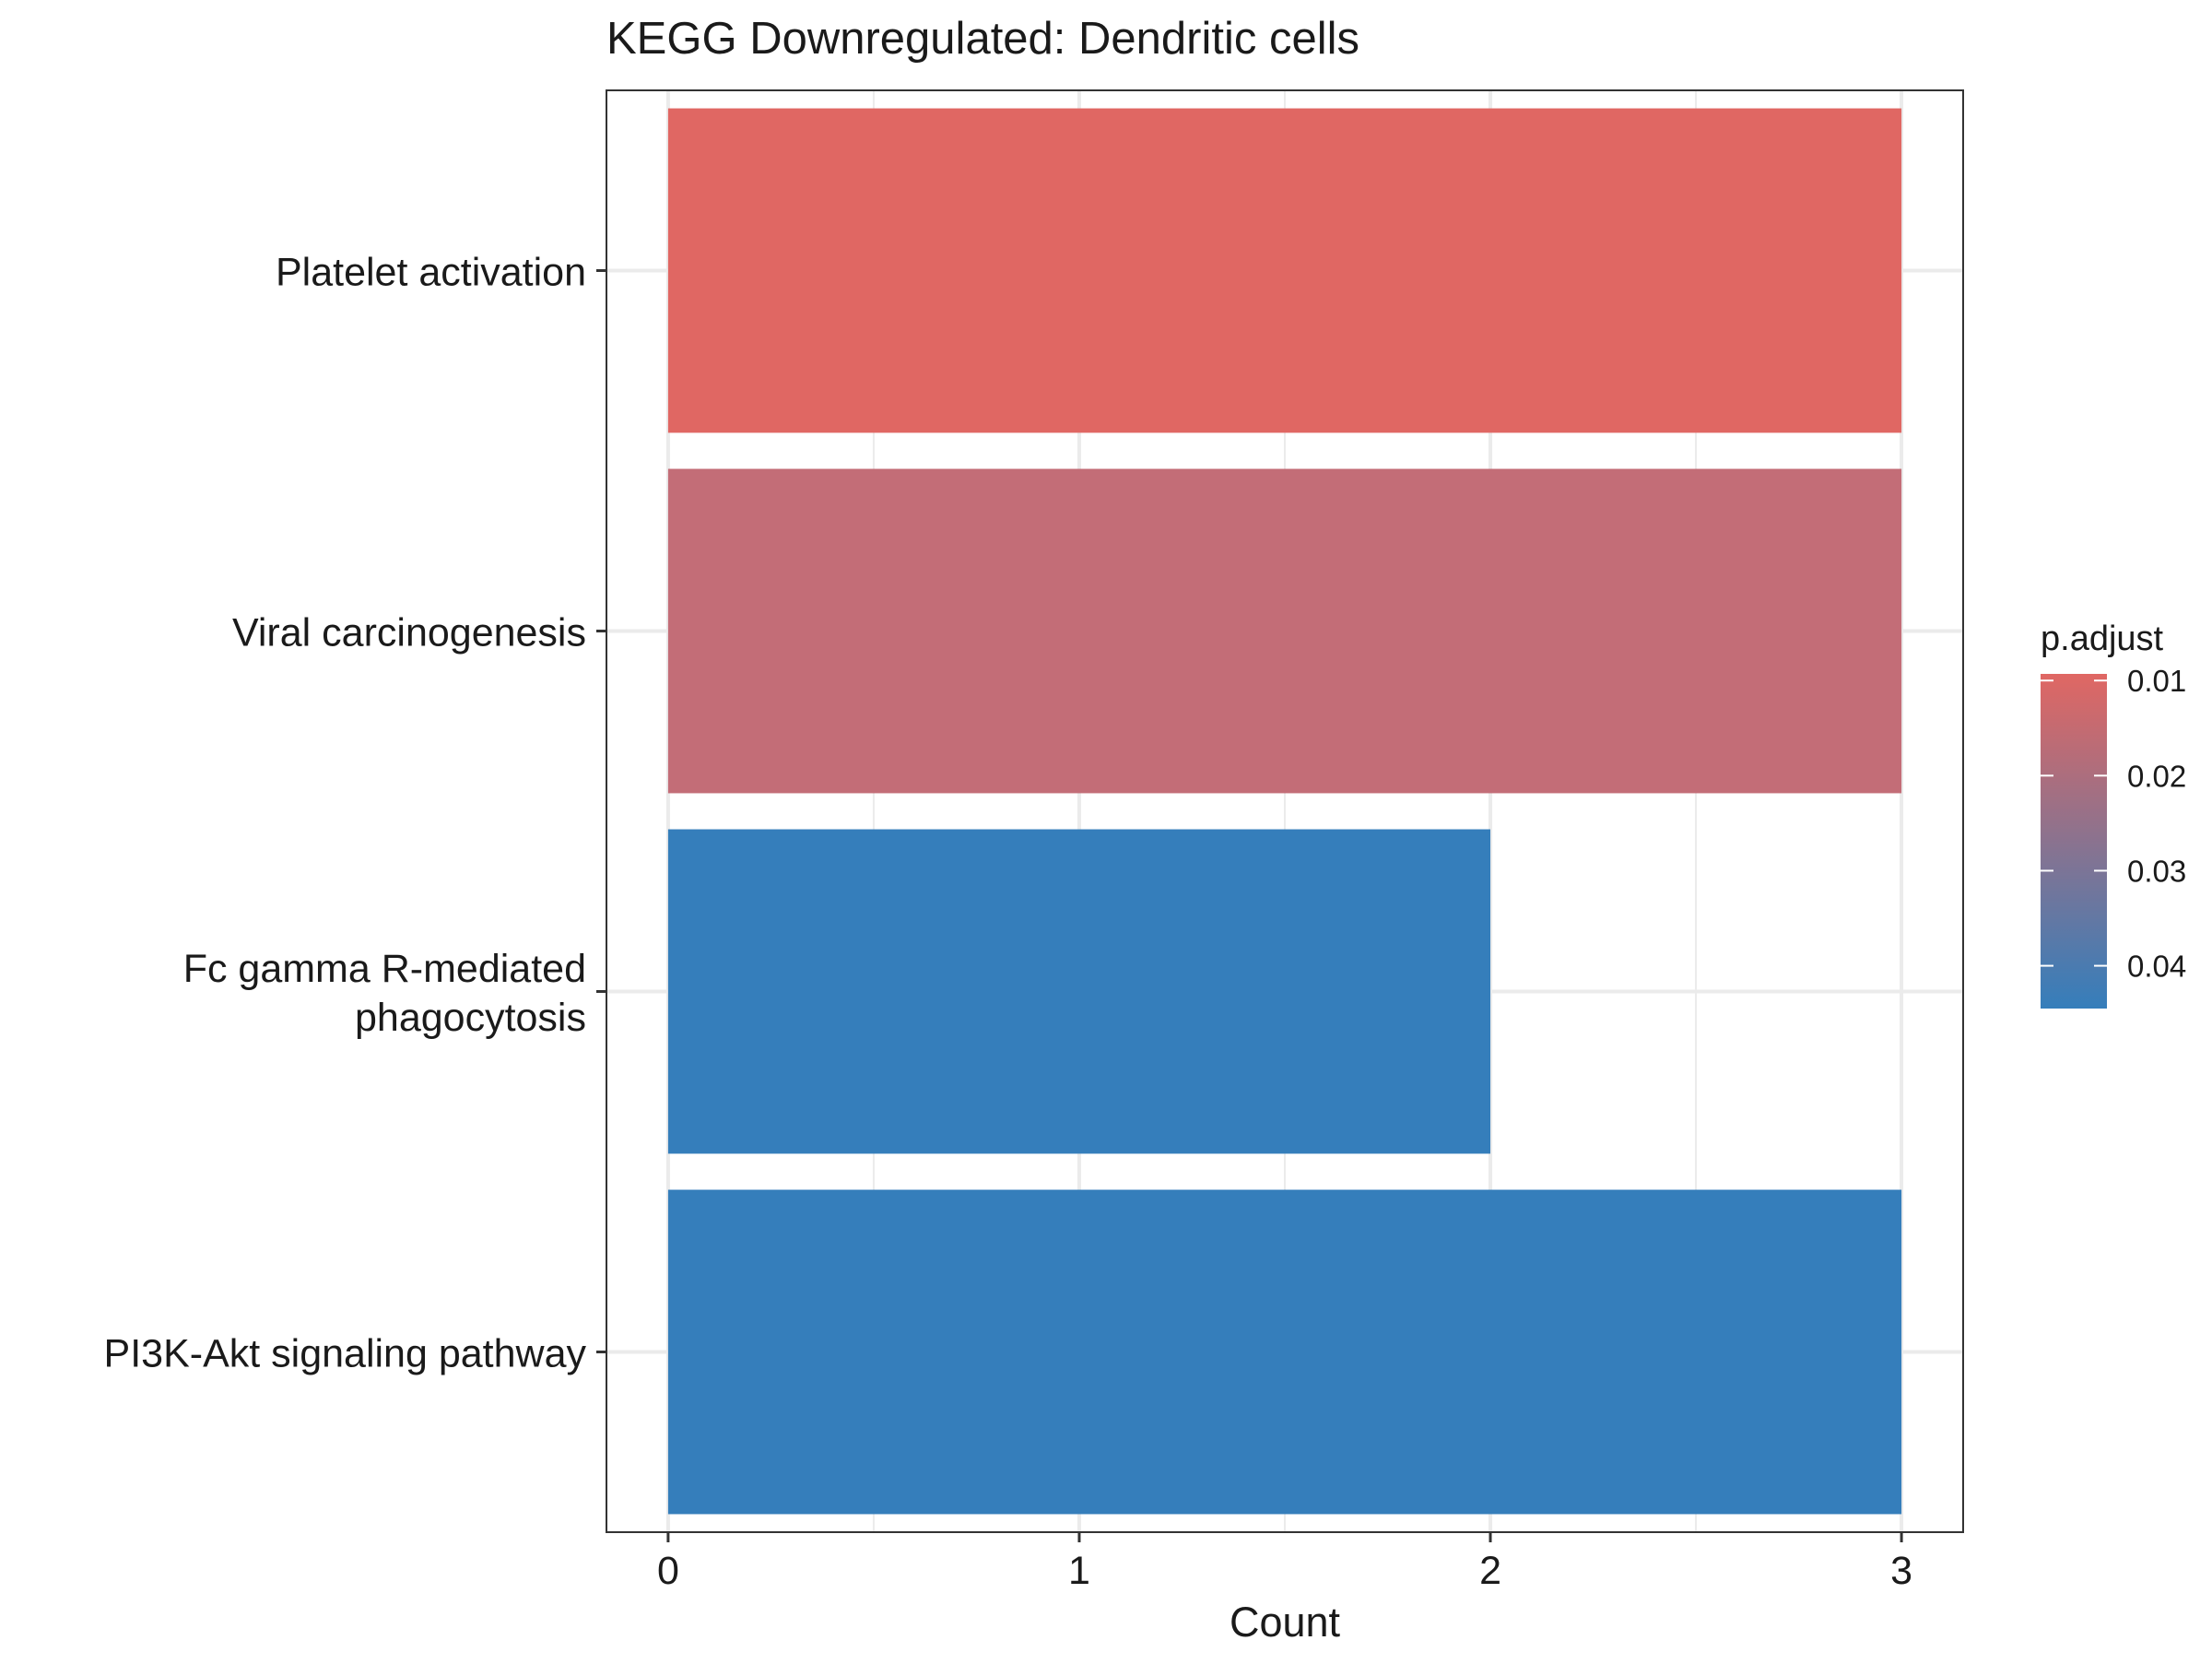 This screenshot has width=2212, height=1664. What do you see at coordinates (384, 993) in the screenshot?
I see `y-tick-label: Fc gamma R-mediated phagocytosis` at bounding box center [384, 993].